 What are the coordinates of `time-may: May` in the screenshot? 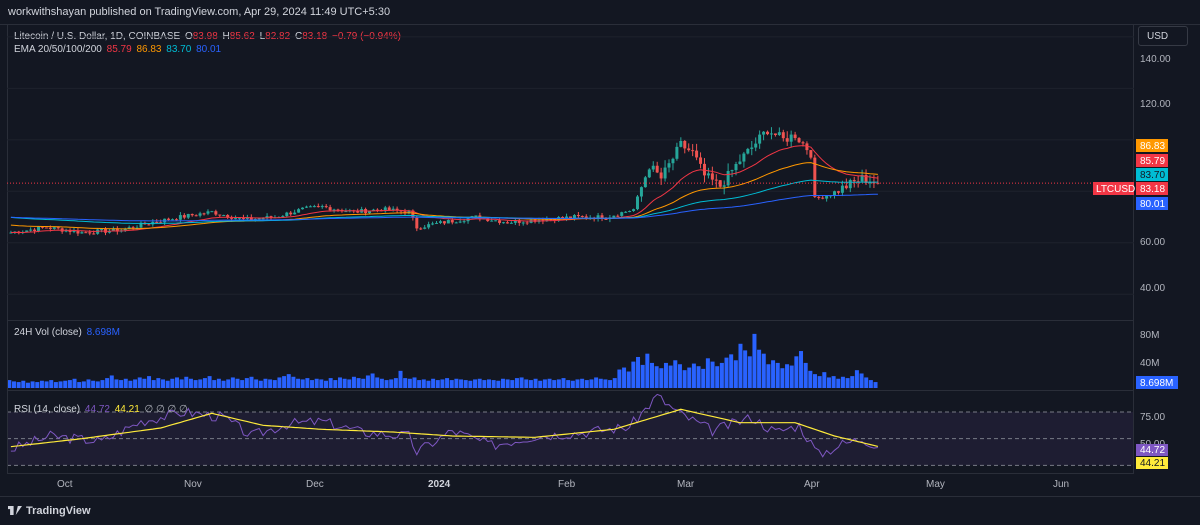 It's located at (935, 484).